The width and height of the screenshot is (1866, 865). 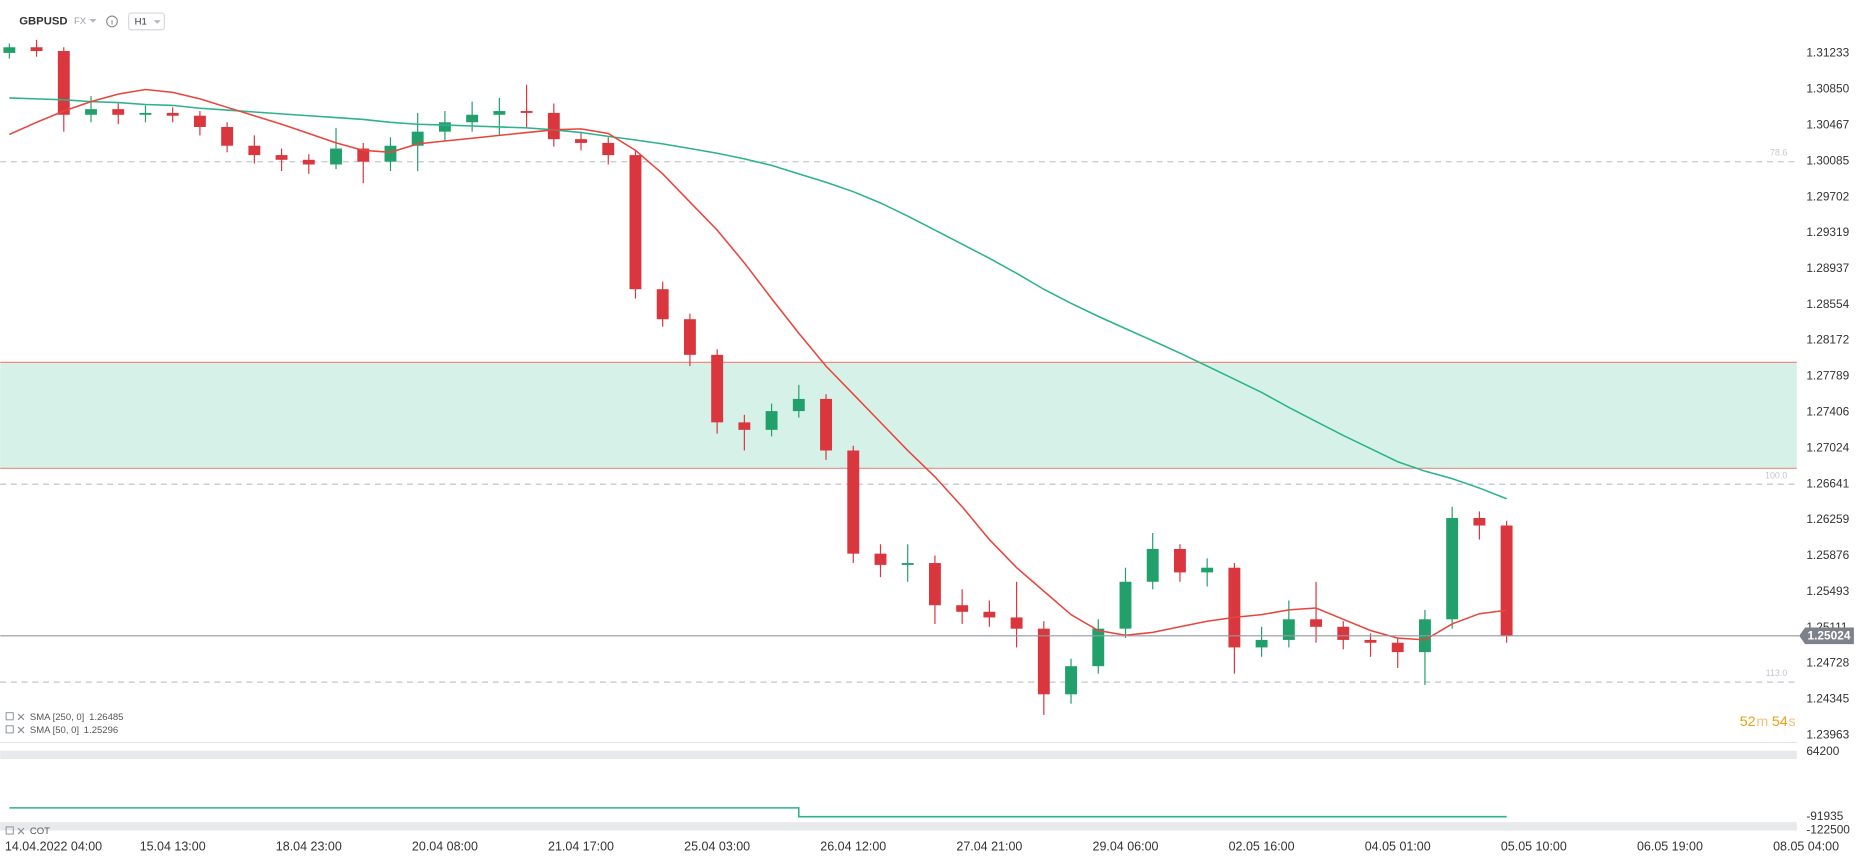 I want to click on interval: H1, so click(x=141, y=22).